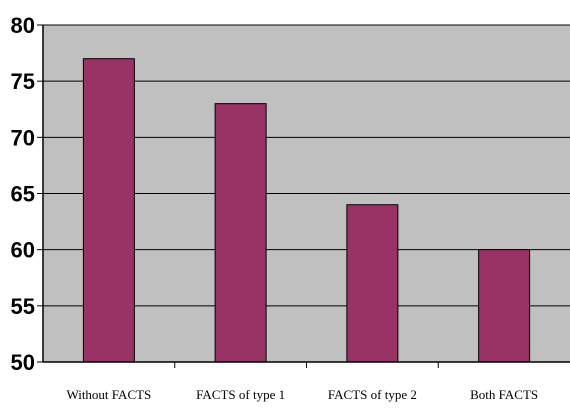 Image resolution: width=570 pixels, height=411 pixels. What do you see at coordinates (23, 137) in the screenshot?
I see `y-tick-label: 70` at bounding box center [23, 137].